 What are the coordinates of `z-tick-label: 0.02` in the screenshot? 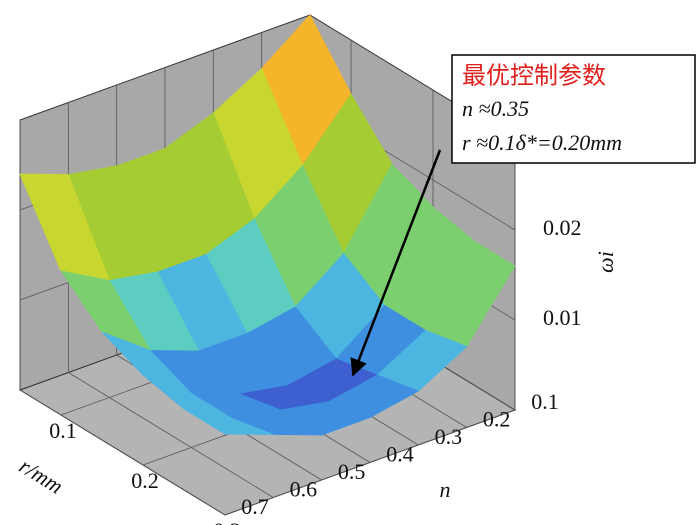 It's located at (562, 227).